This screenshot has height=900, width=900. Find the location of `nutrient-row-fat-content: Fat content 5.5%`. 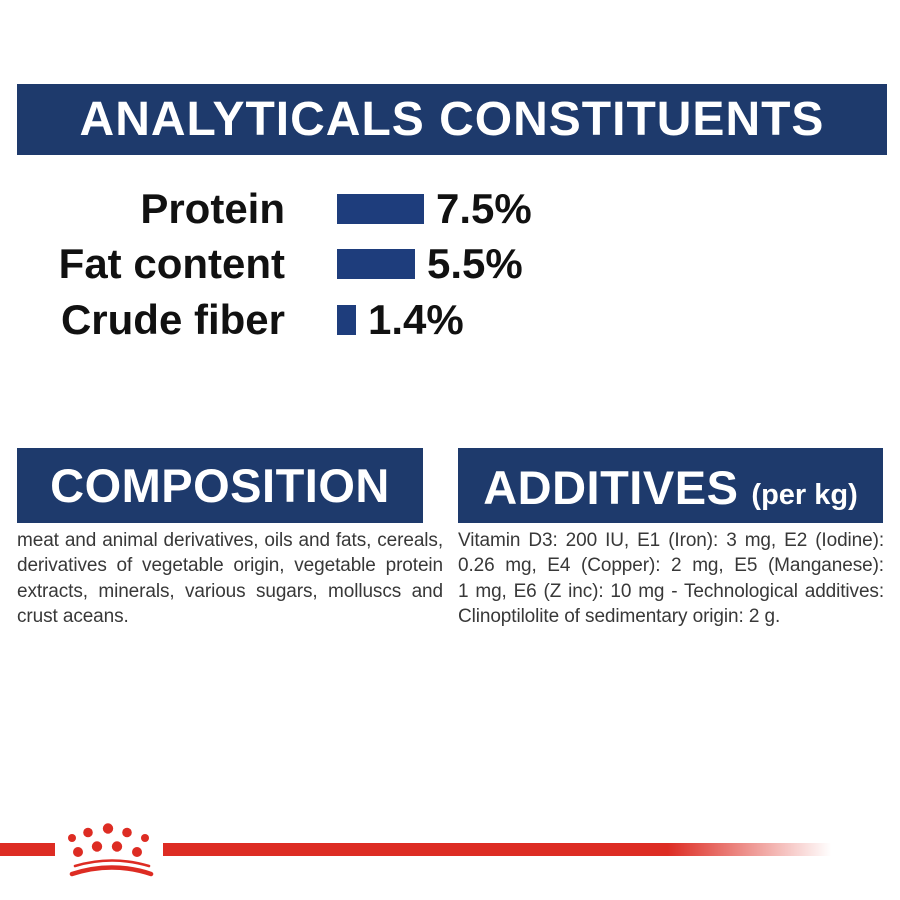

nutrient-row-fat-content: Fat content 5.5% is located at coordinates (261, 263).